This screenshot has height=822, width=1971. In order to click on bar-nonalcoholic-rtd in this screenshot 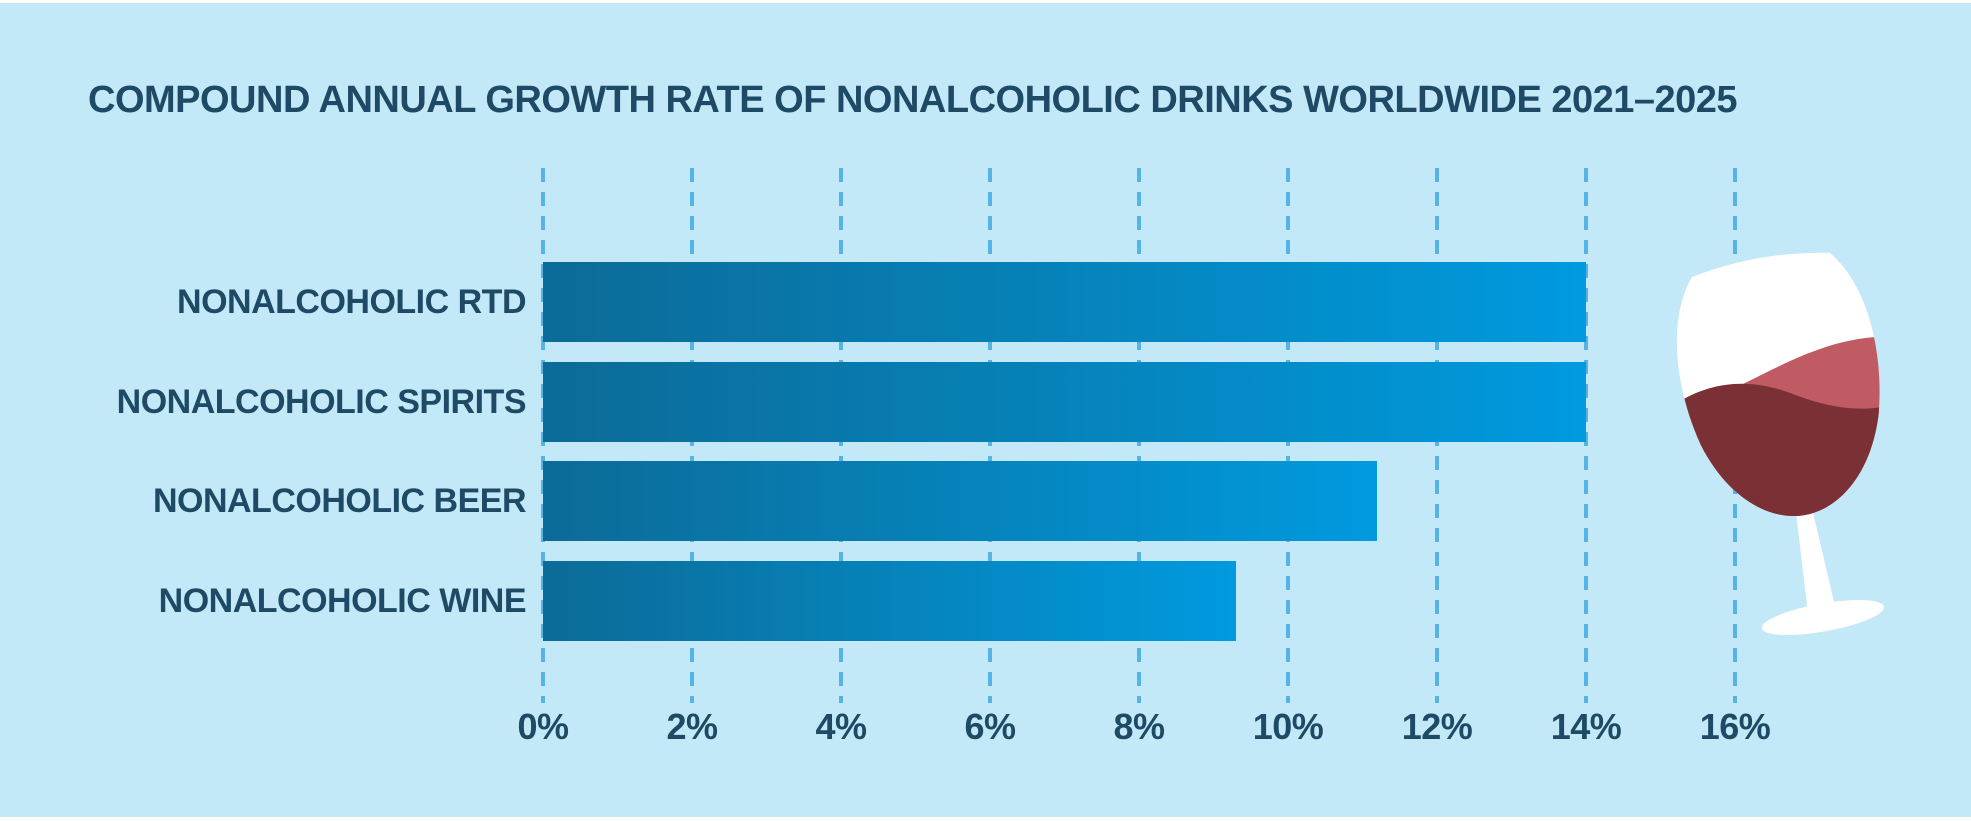, I will do `click(1064, 302)`.